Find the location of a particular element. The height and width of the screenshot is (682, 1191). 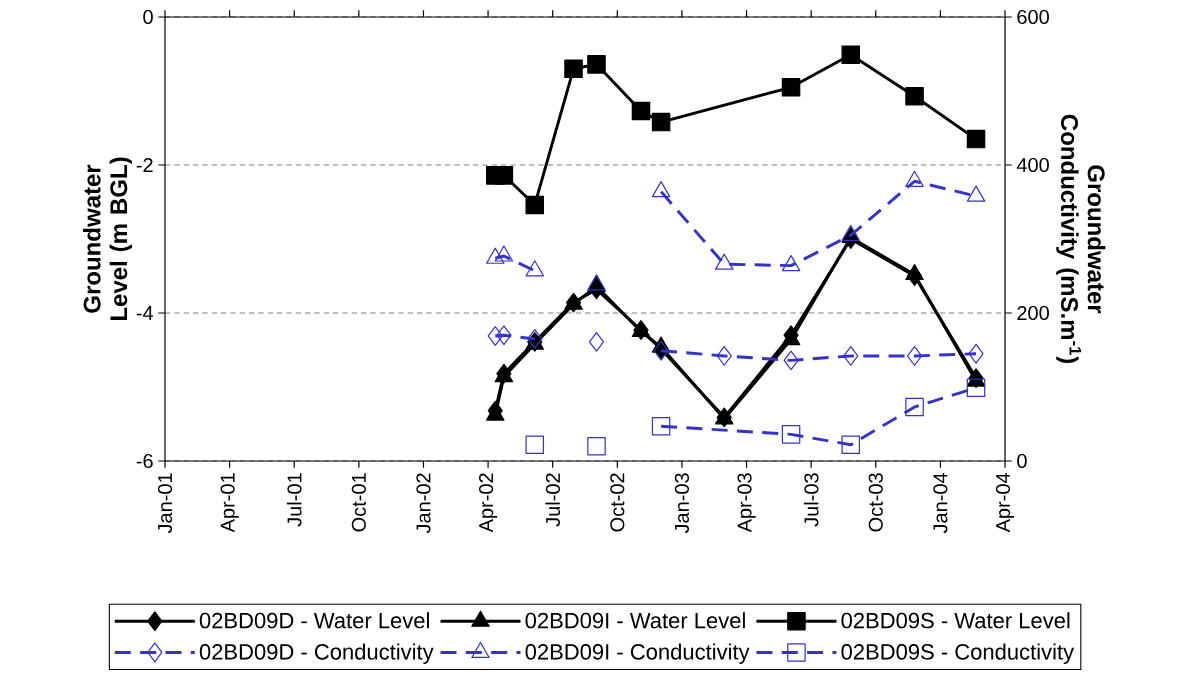

y2-tick-label: 400 is located at coordinates (1032, 165).